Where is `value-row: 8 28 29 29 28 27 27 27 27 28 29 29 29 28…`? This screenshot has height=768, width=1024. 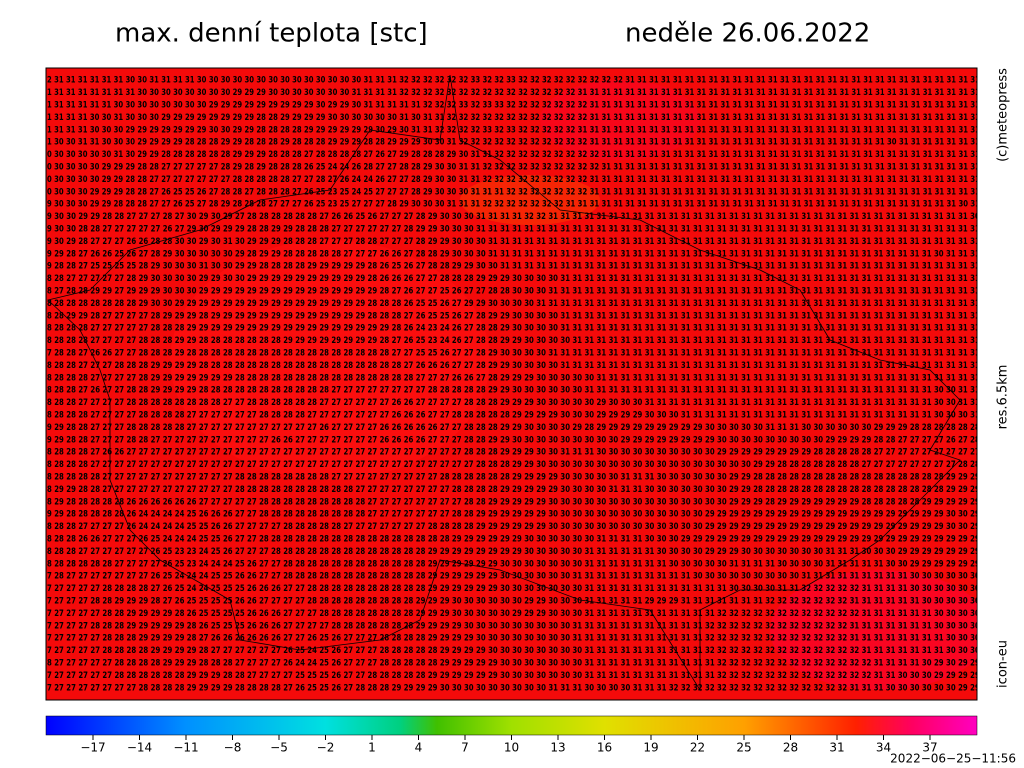 value-row: 8 28 29 29 28 27 27 27 27 28 29 29 29 28… is located at coordinates (517, 316).